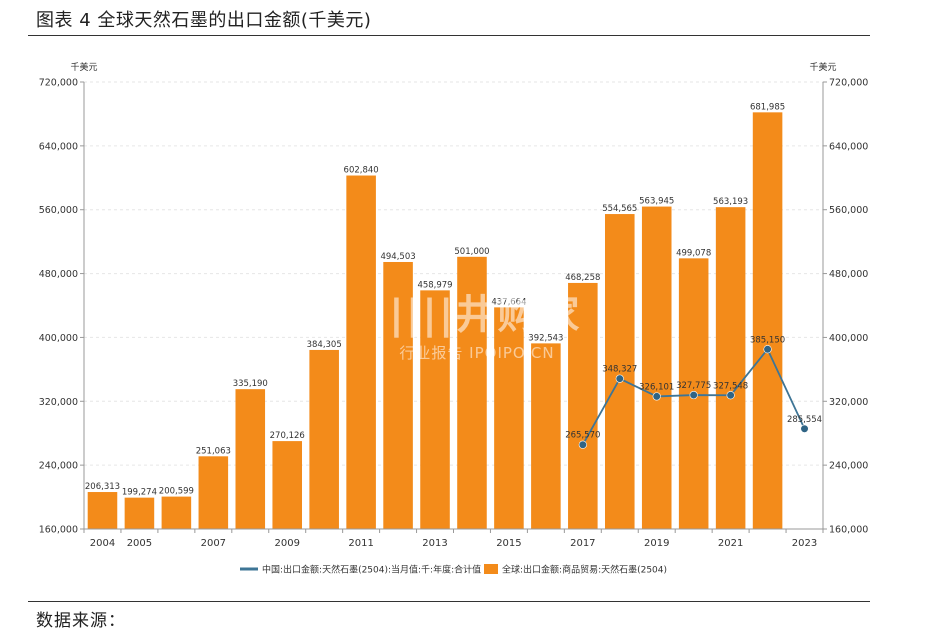 The width and height of the screenshot is (937, 637). What do you see at coordinates (81, 621) in the screenshot?
I see `source-label: 数据来源：` at bounding box center [81, 621].